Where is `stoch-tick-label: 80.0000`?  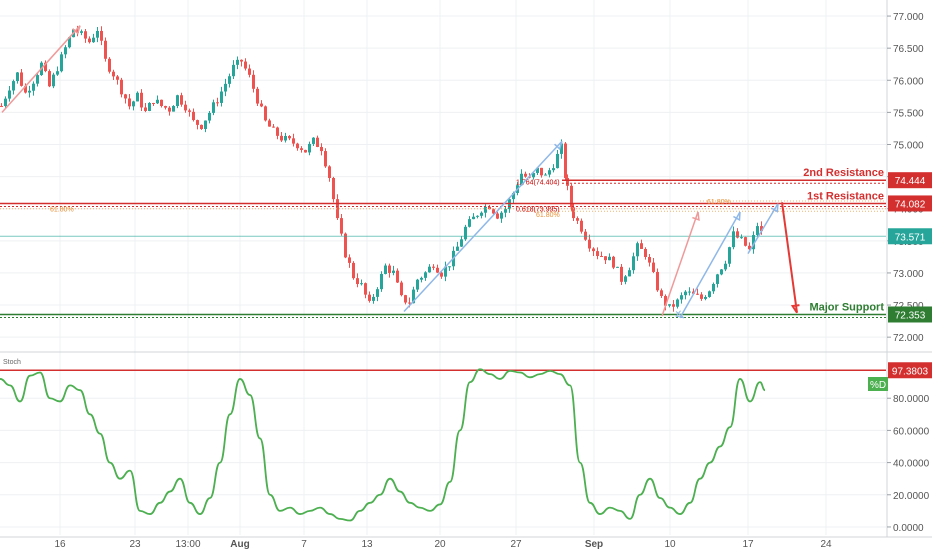
stoch-tick-label: 80.0000 is located at coordinates (911, 399).